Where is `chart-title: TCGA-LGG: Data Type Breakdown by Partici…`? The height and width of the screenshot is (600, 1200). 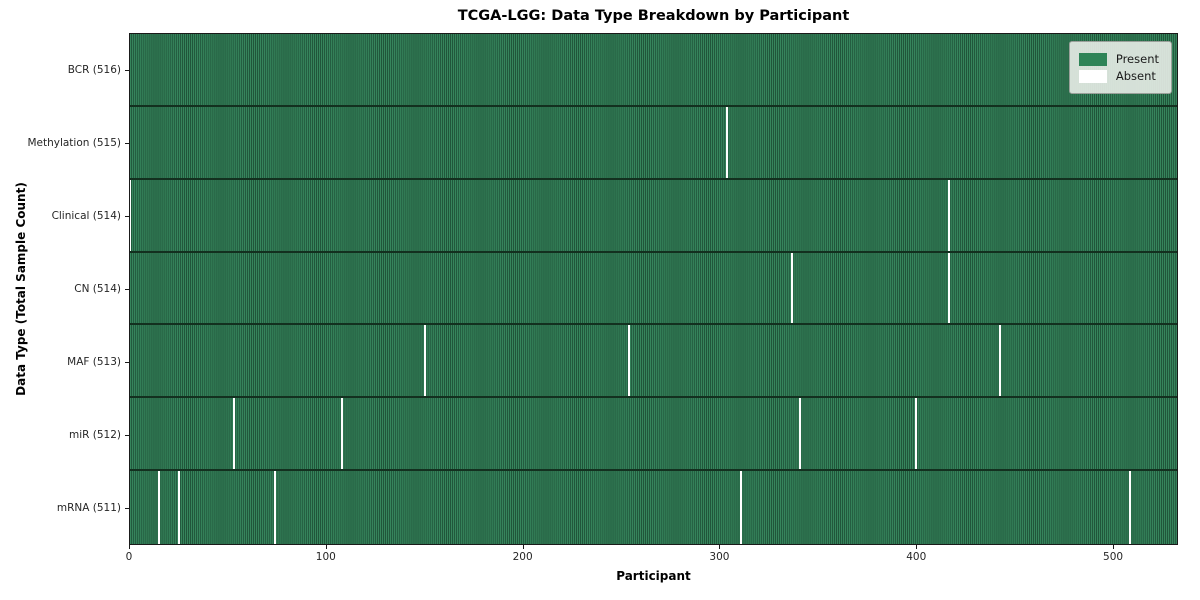 chart-title: TCGA-LGG: Data Type Breakdown by Partici… is located at coordinates (653, 16).